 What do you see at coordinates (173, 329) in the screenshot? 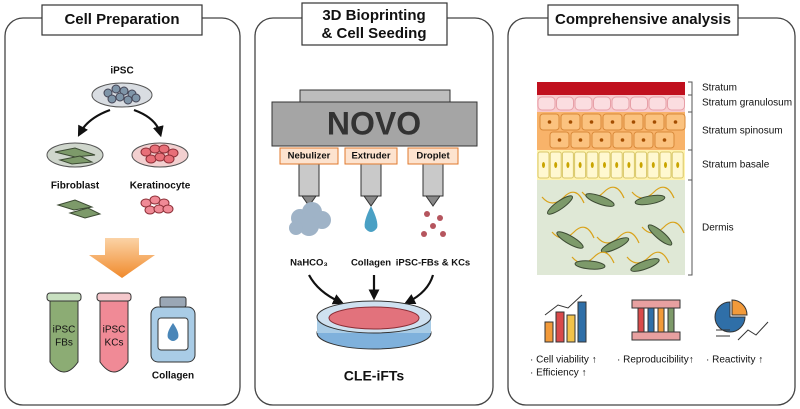
I see `collagen-bottle` at bounding box center [173, 329].